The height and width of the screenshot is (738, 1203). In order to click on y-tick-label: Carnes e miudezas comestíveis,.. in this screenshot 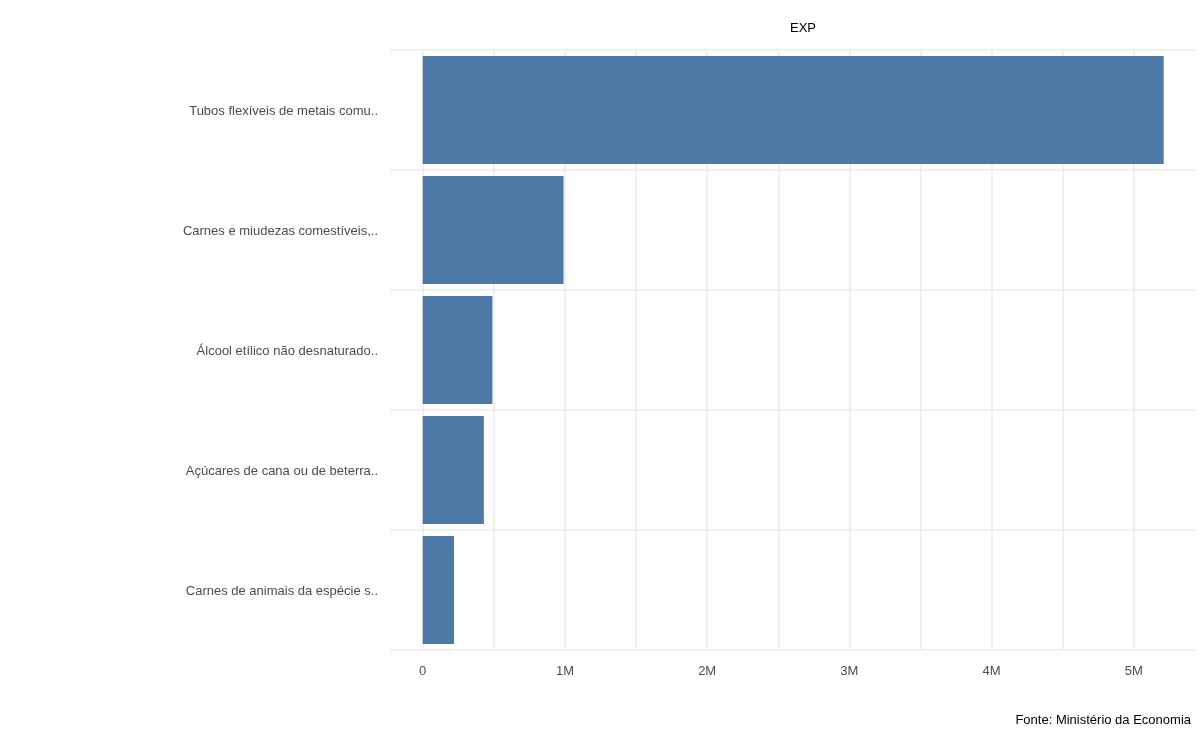, I will do `click(280, 230)`.